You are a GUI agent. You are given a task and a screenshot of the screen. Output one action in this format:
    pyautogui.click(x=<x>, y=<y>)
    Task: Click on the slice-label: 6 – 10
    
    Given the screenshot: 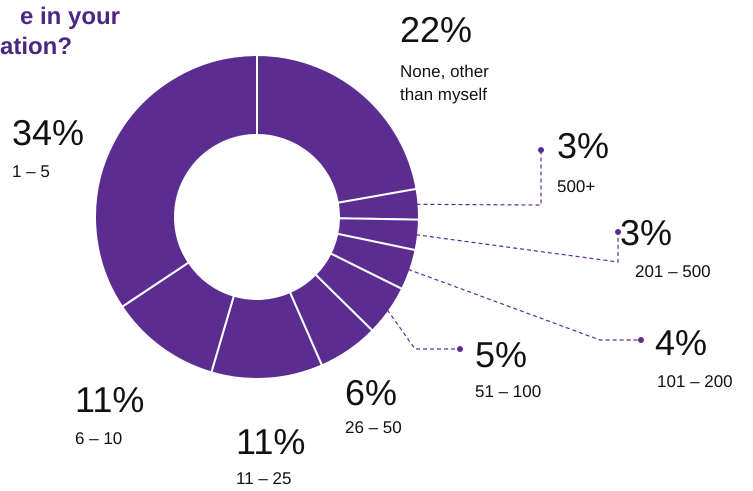 What is the action you would take?
    pyautogui.click(x=98, y=438)
    